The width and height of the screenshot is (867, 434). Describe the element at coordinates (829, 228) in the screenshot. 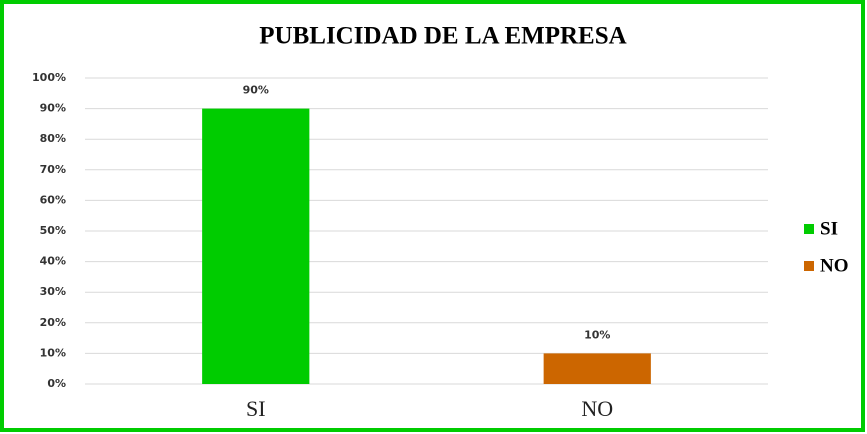

I see `legend-label: SI` at that location.